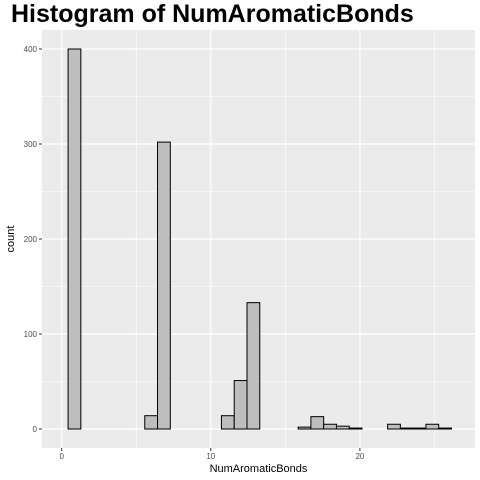  Describe the element at coordinates (212, 14) in the screenshot. I see `chart-title: Histogram of NumAromaticBonds` at that location.